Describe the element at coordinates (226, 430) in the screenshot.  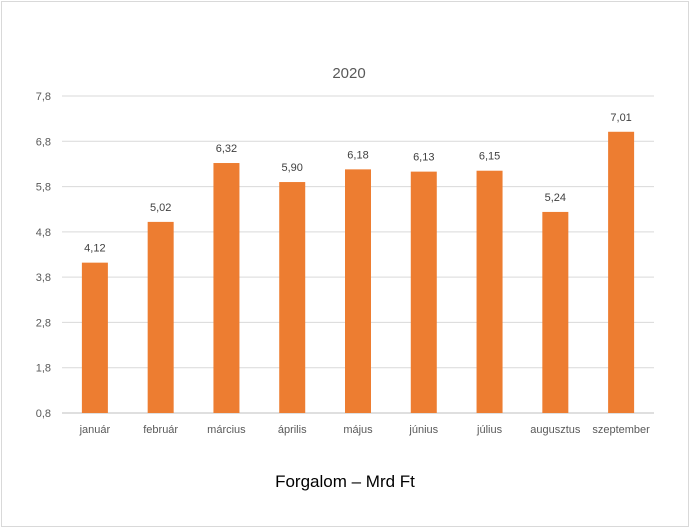
I see `x-tick-label: március` at that location.